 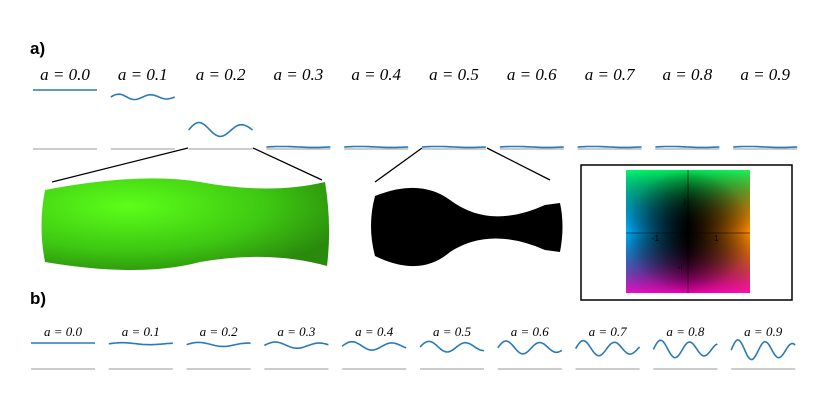 I want to click on connector-lines, so click(x=301, y=165).